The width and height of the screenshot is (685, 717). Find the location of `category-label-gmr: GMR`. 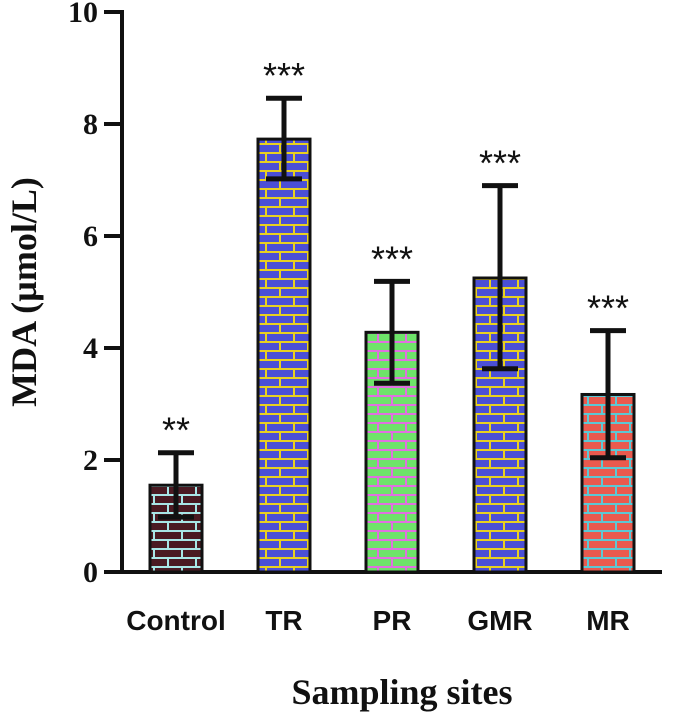

category-label-gmr: GMR is located at coordinates (499, 620).